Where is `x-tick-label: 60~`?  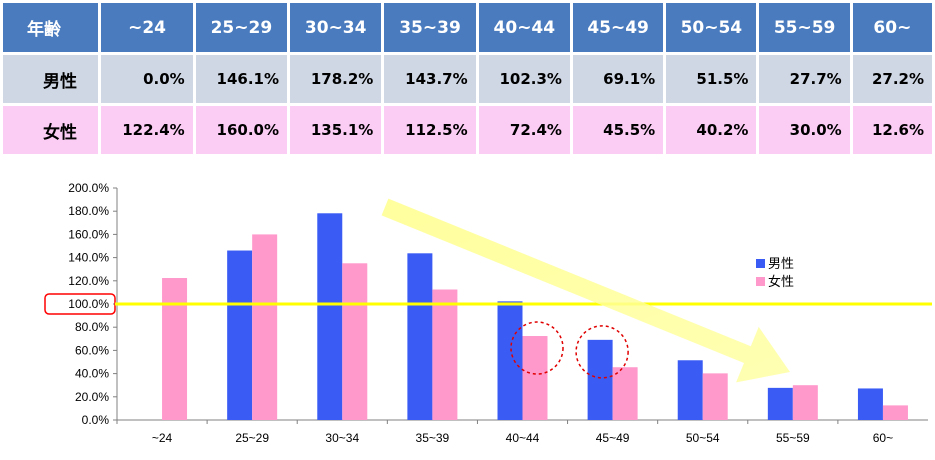
x-tick-label: 60~ is located at coordinates (883, 438).